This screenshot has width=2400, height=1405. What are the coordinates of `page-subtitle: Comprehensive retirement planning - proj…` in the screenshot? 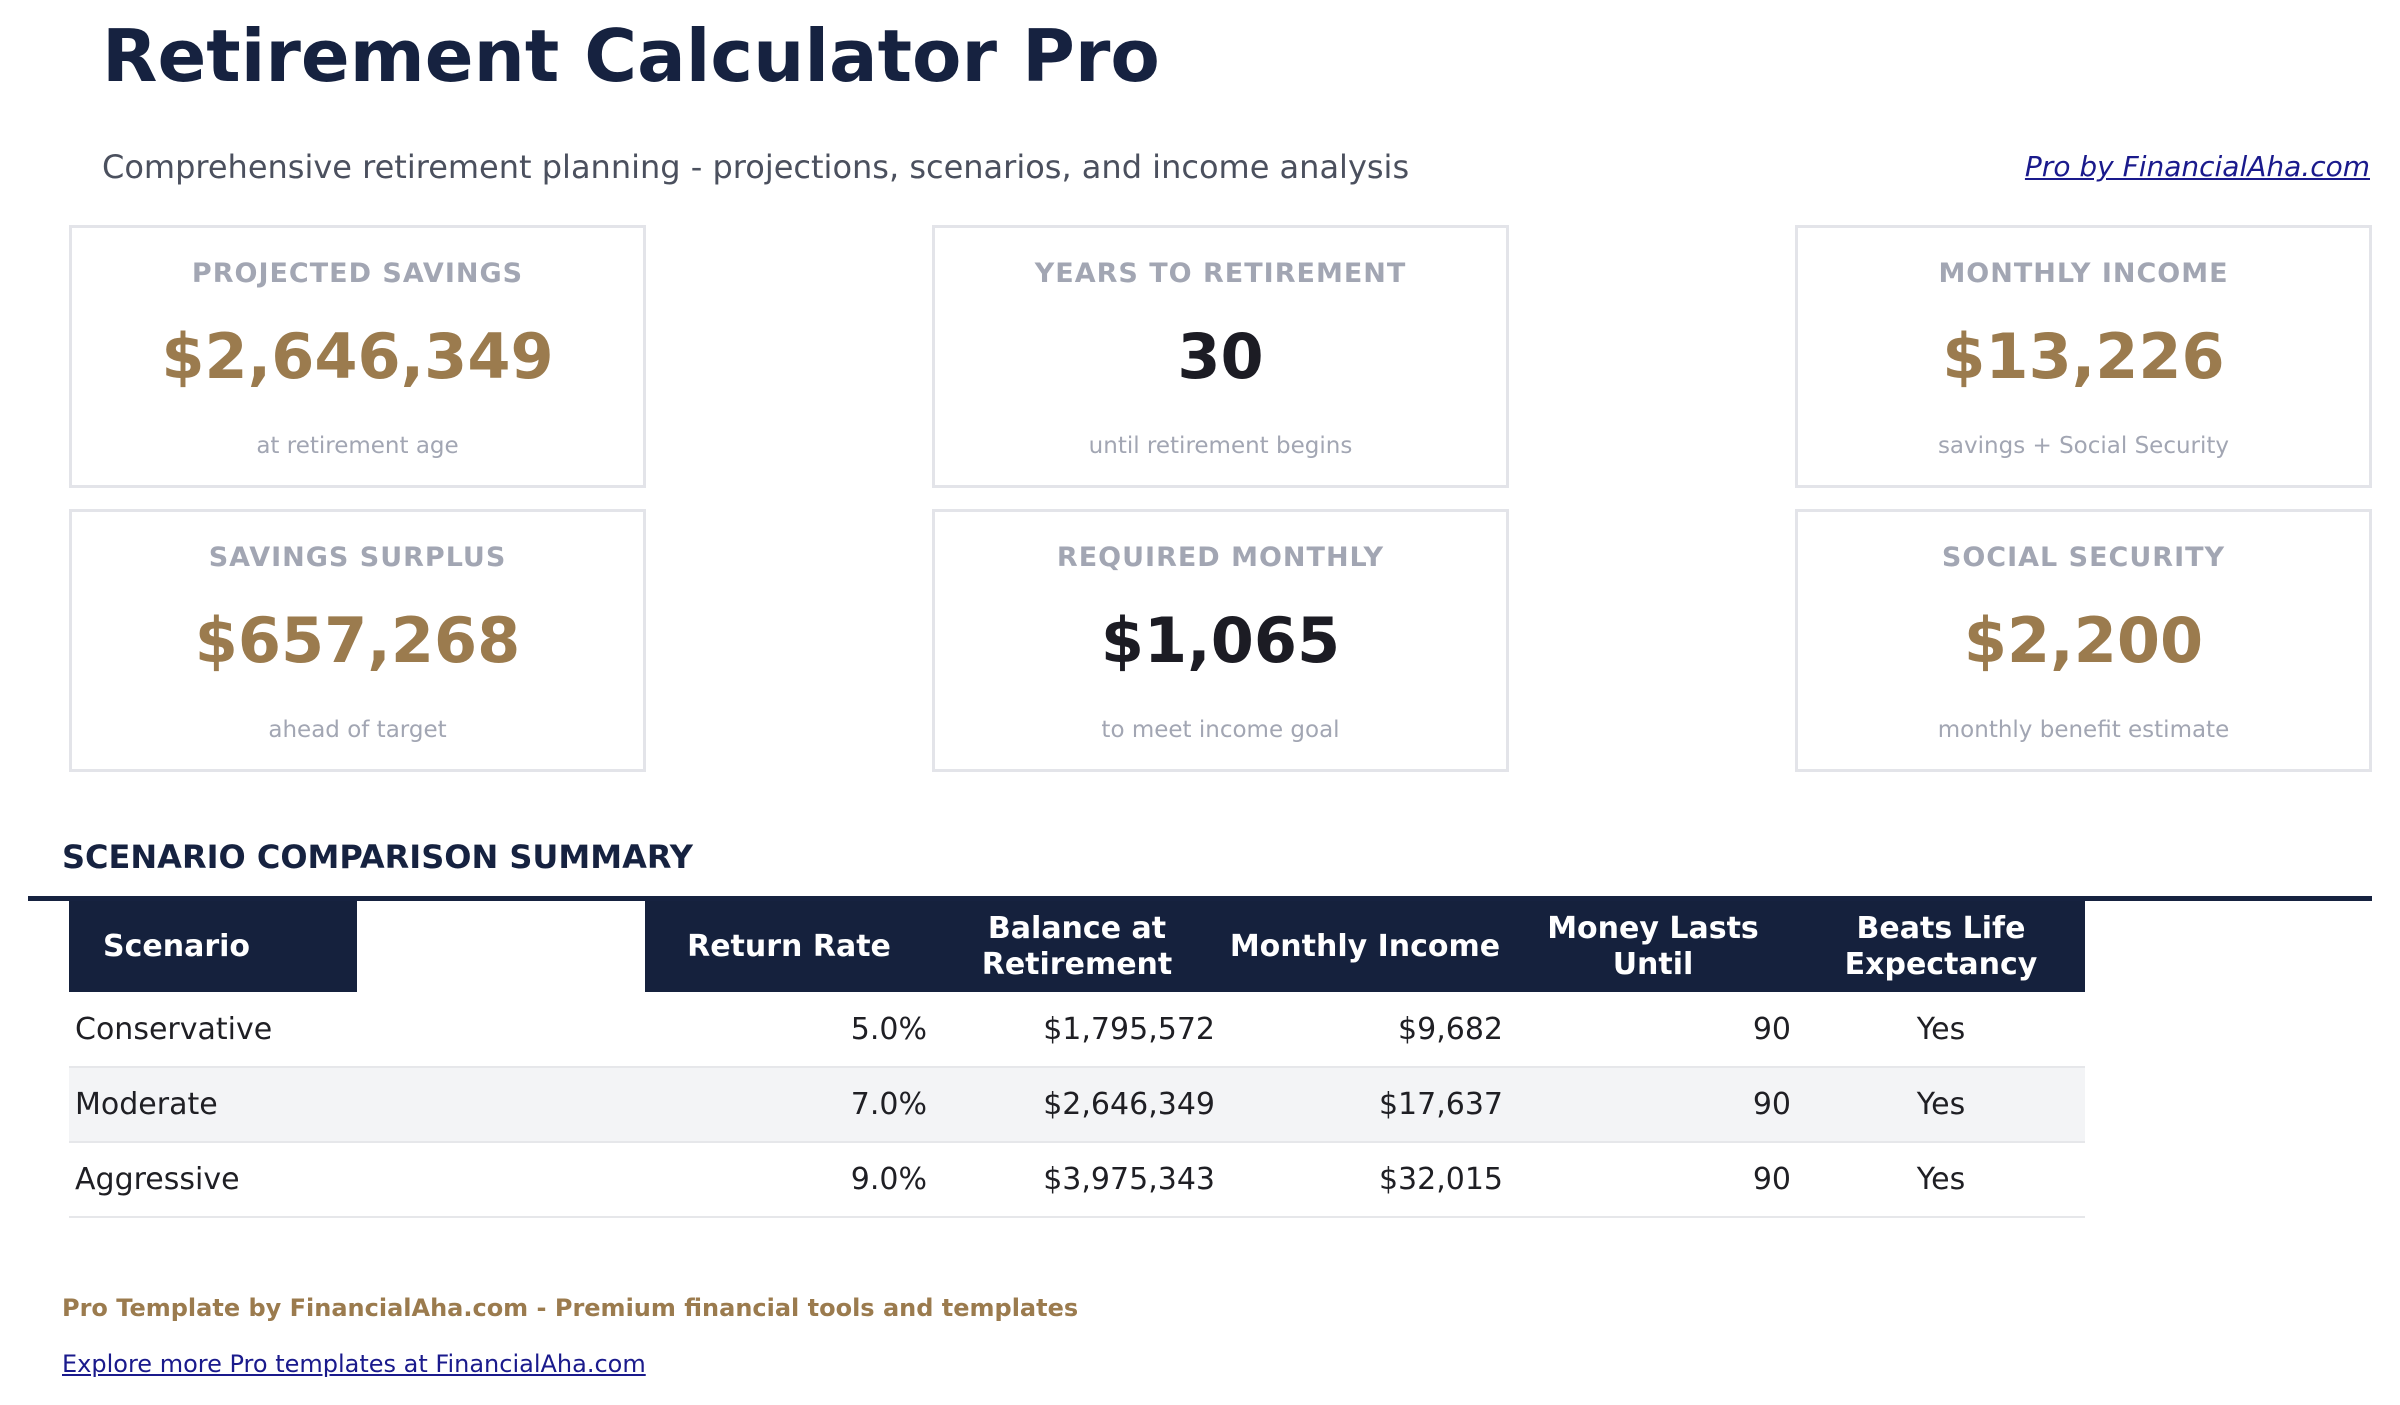 It's located at (756, 167).